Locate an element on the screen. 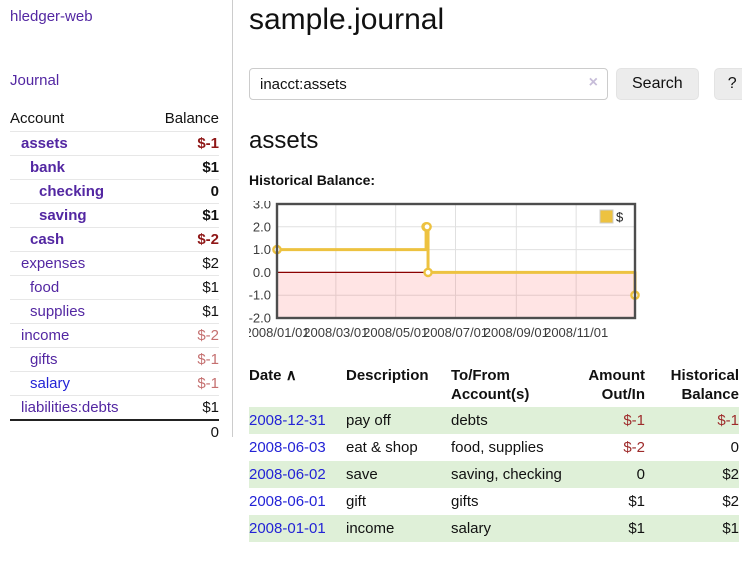 This screenshot has width=742, height=582. account-link: salary is located at coordinates (50, 383).